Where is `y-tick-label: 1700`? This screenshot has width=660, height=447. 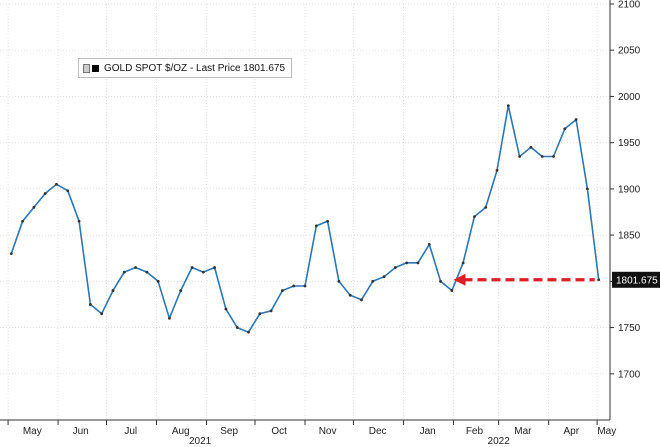 y-tick-label: 1700 is located at coordinates (629, 374).